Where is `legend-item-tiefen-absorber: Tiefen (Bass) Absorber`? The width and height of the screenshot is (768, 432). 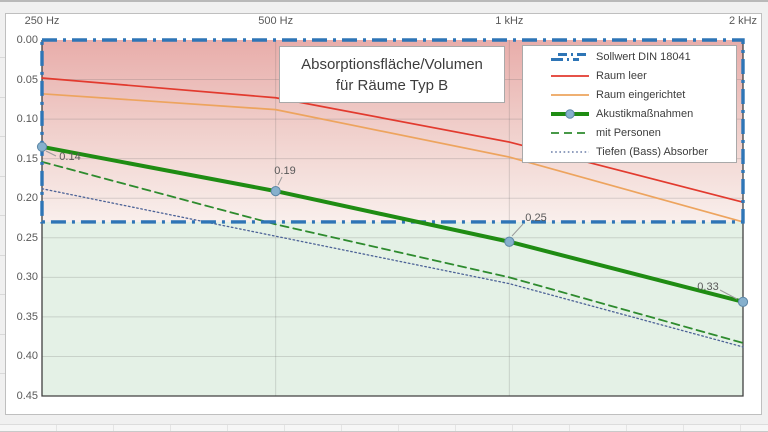 legend-item-tiefen-absorber: Tiefen (Bass) Absorber is located at coordinates (643, 151).